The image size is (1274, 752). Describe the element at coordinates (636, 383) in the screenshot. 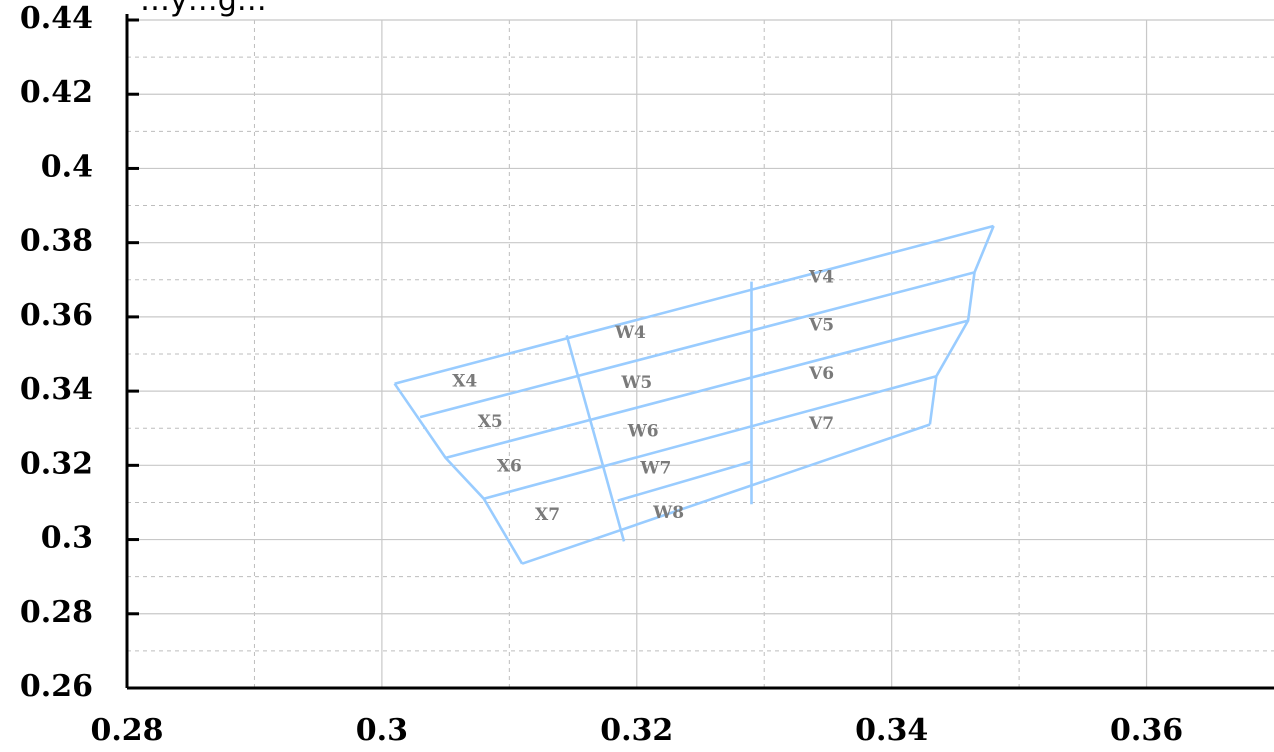

I see `region-label-w5: W5` at that location.